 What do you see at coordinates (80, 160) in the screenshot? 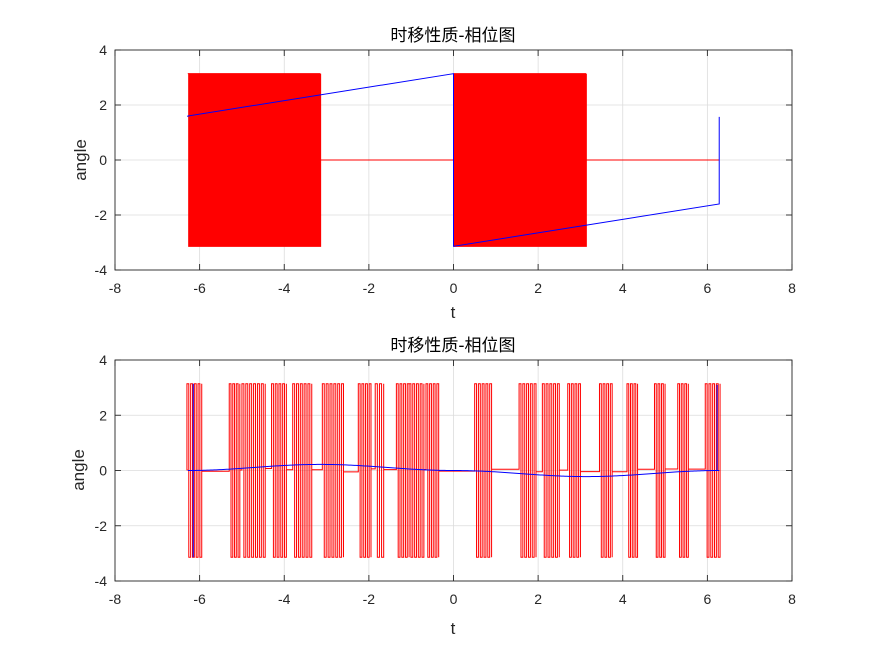
I see `ylabel-top: angle` at bounding box center [80, 160].